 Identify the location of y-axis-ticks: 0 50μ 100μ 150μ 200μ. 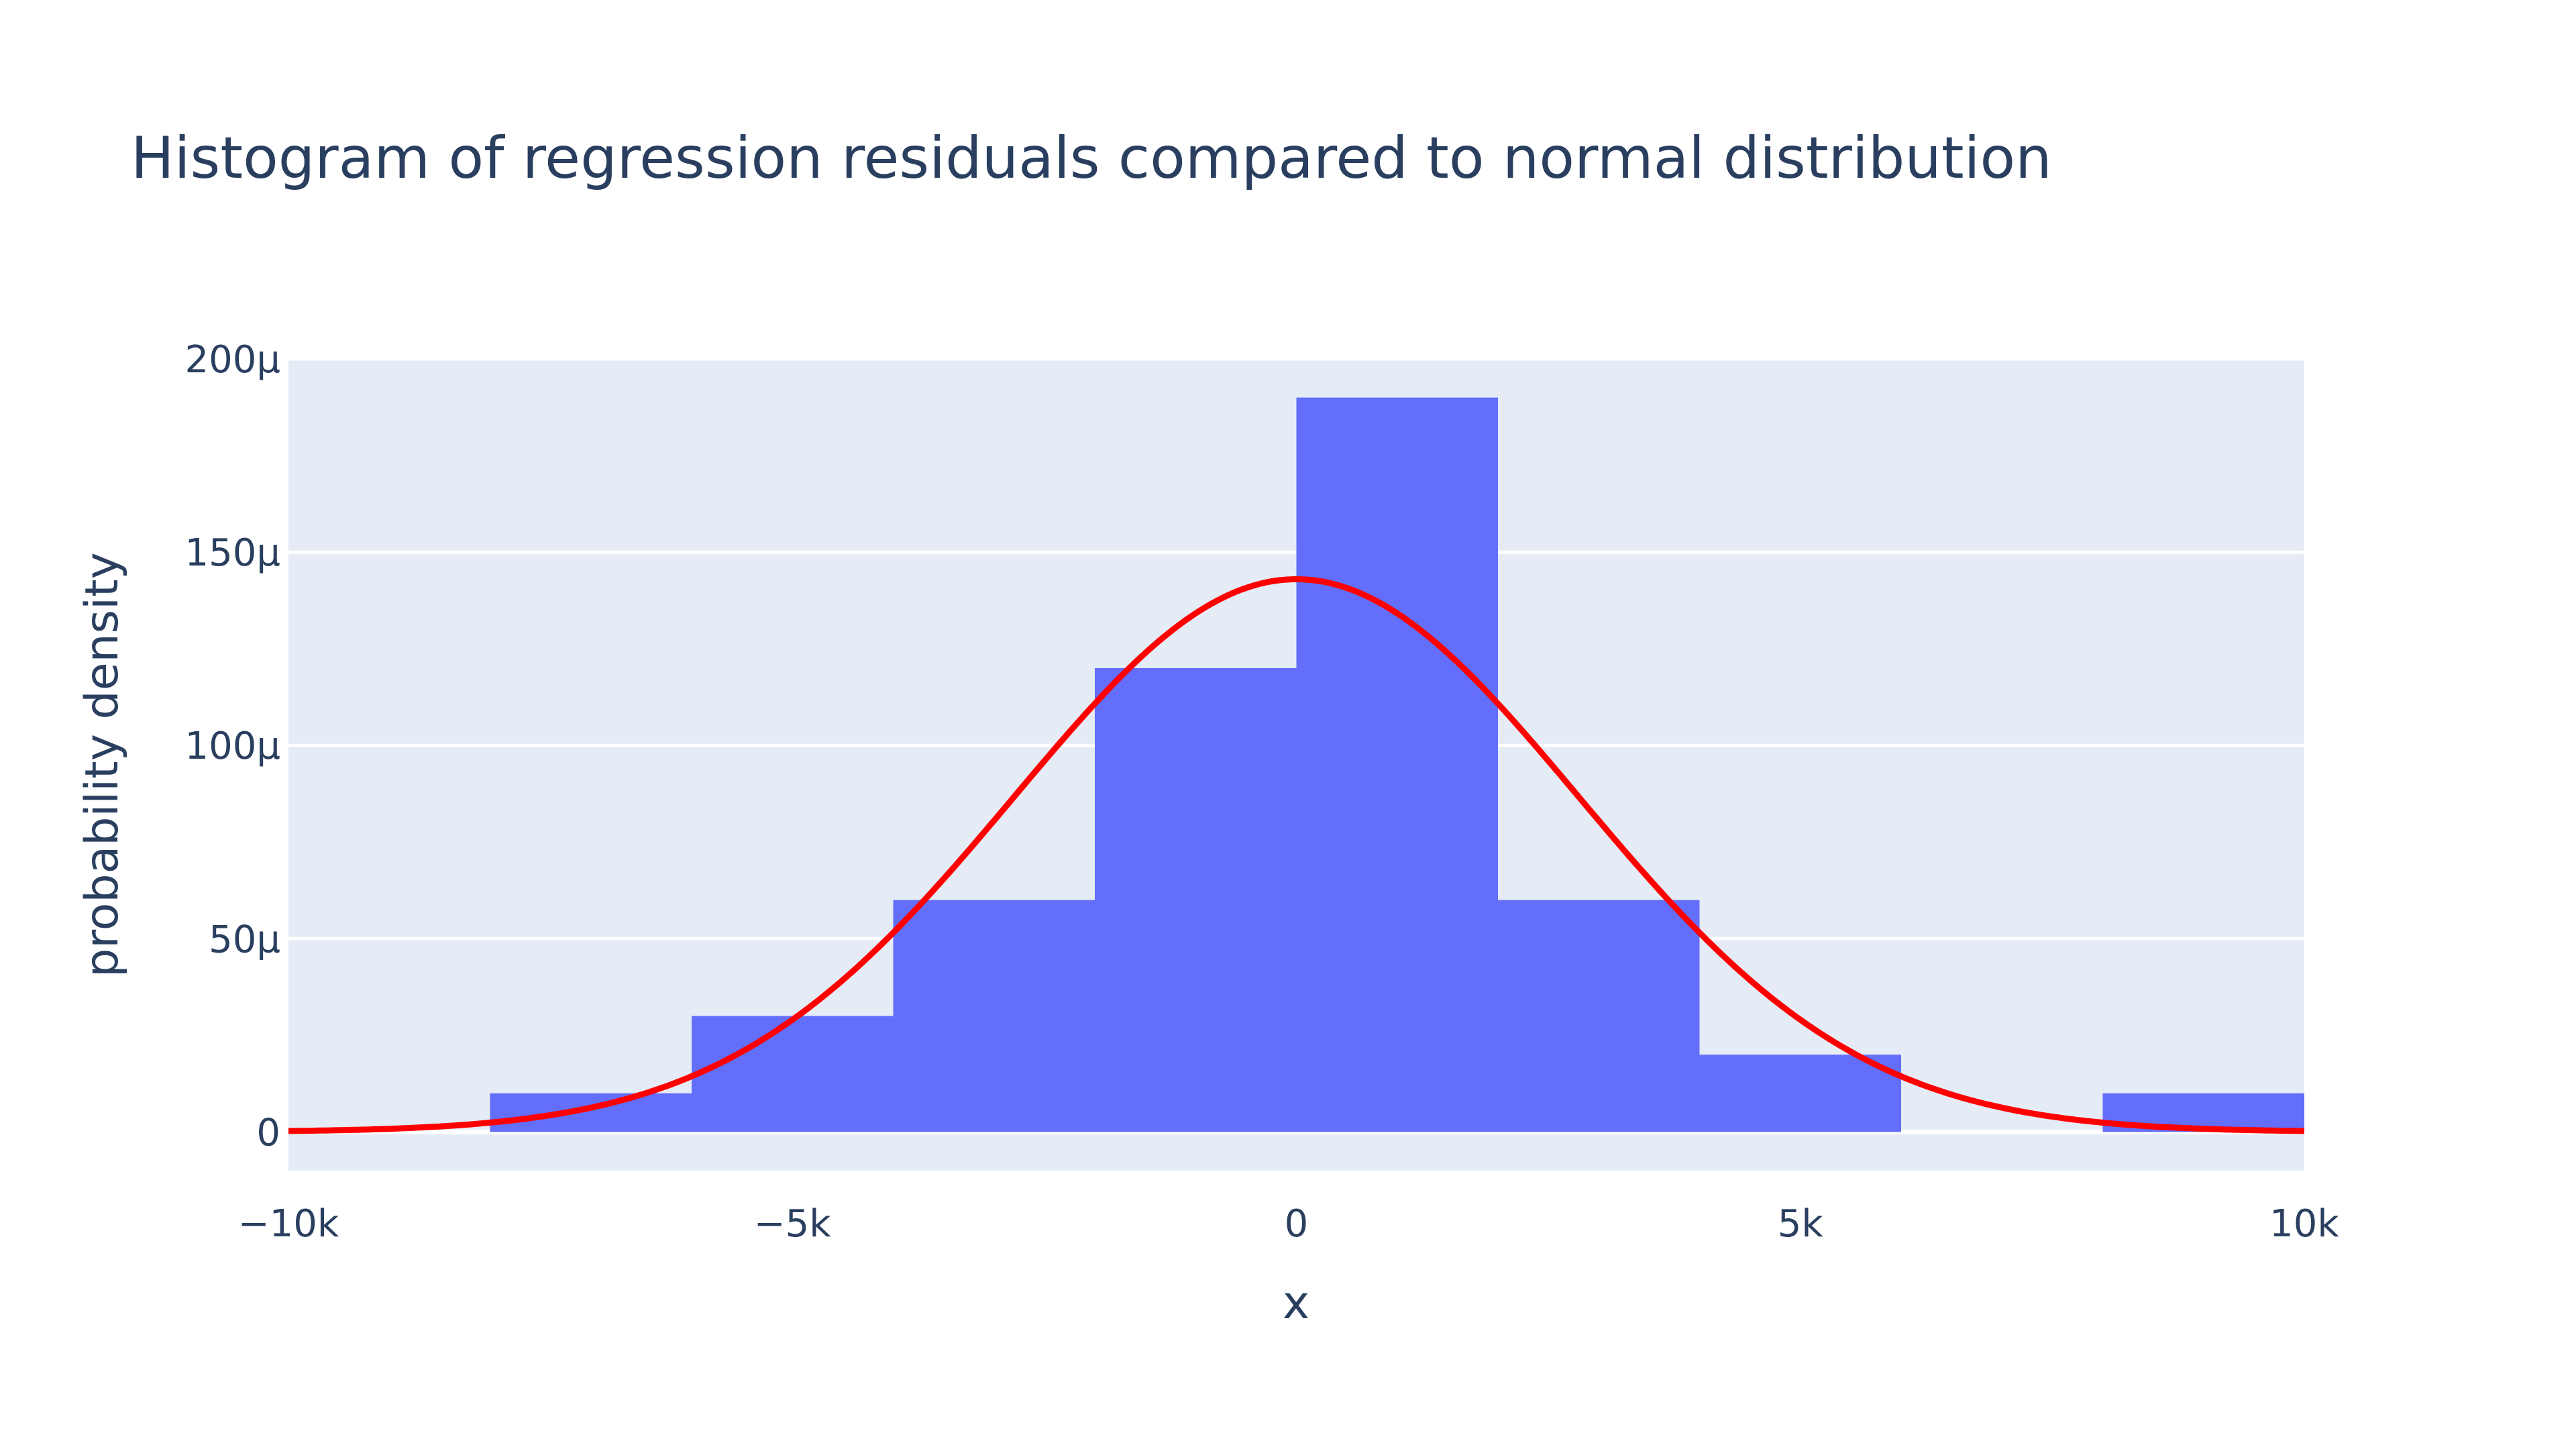
(232, 746).